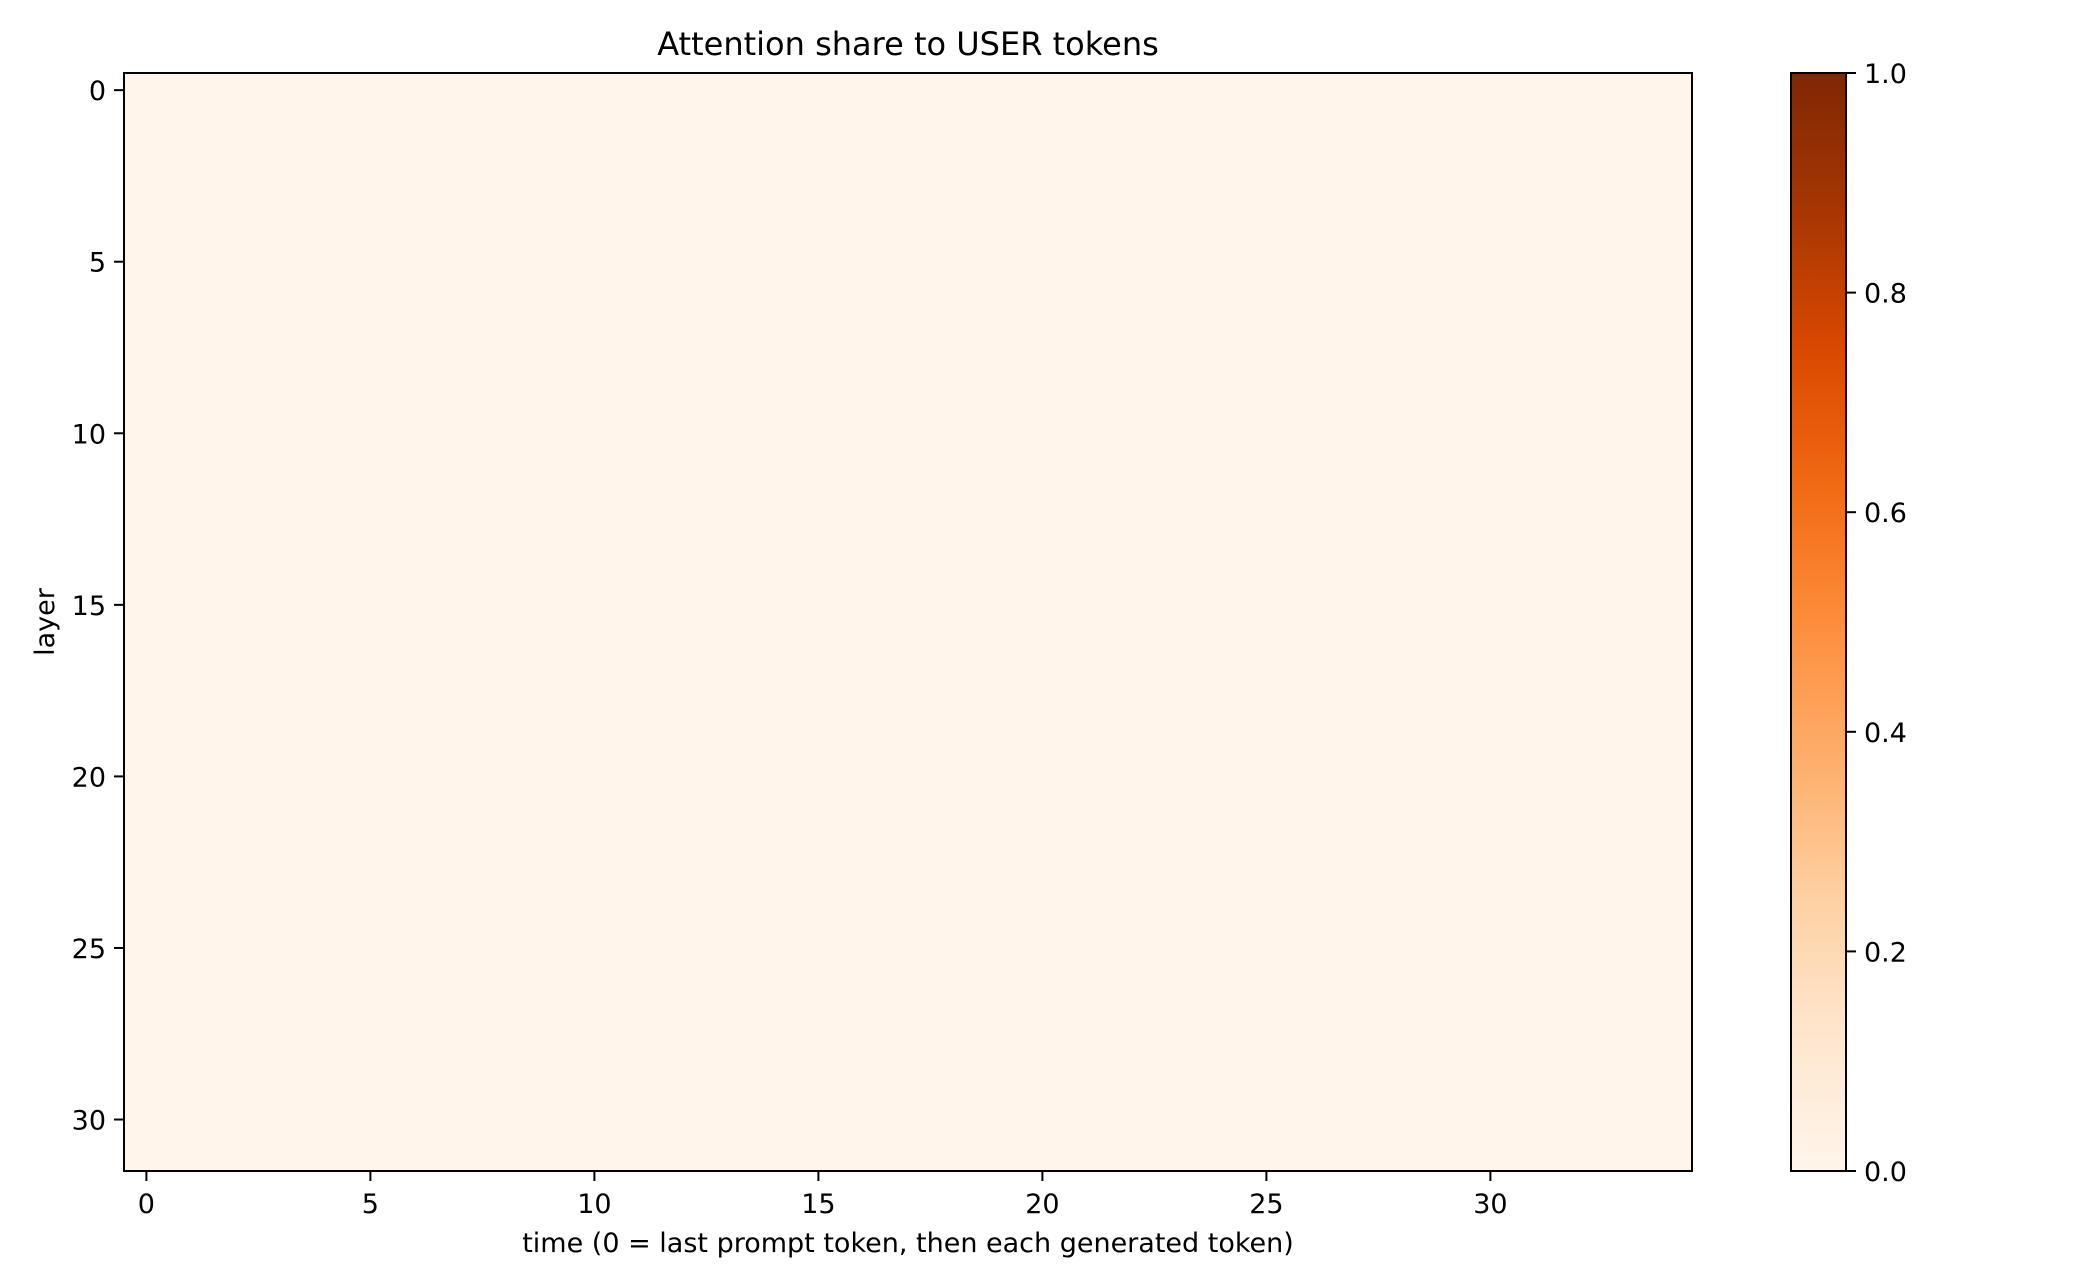 Image resolution: width=2100 pixels, height=1285 pixels. What do you see at coordinates (823, 1195) in the screenshot?
I see `x-axis-ticks: 0 5 10 15 20 25 30` at bounding box center [823, 1195].